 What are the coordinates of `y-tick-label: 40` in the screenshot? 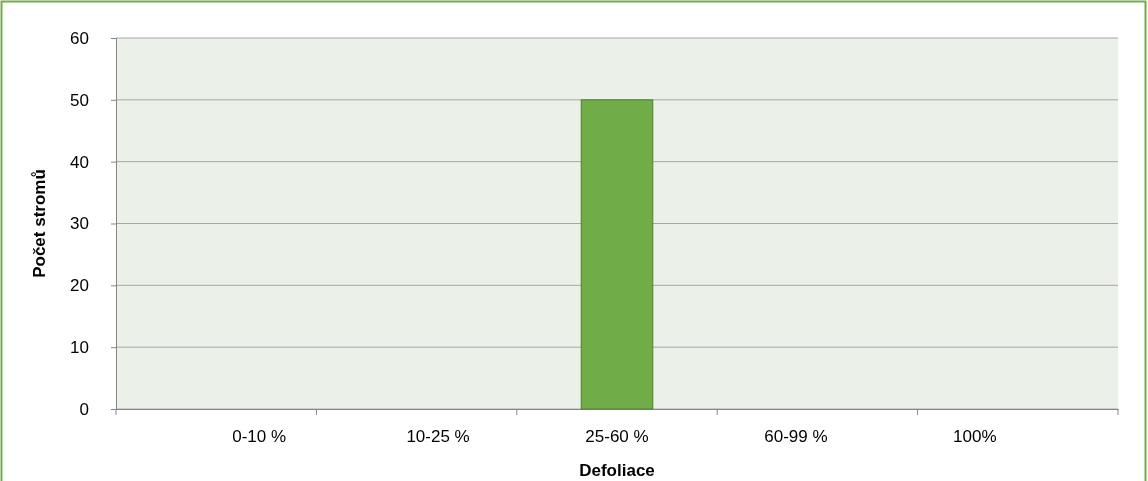 It's located at (79, 162).